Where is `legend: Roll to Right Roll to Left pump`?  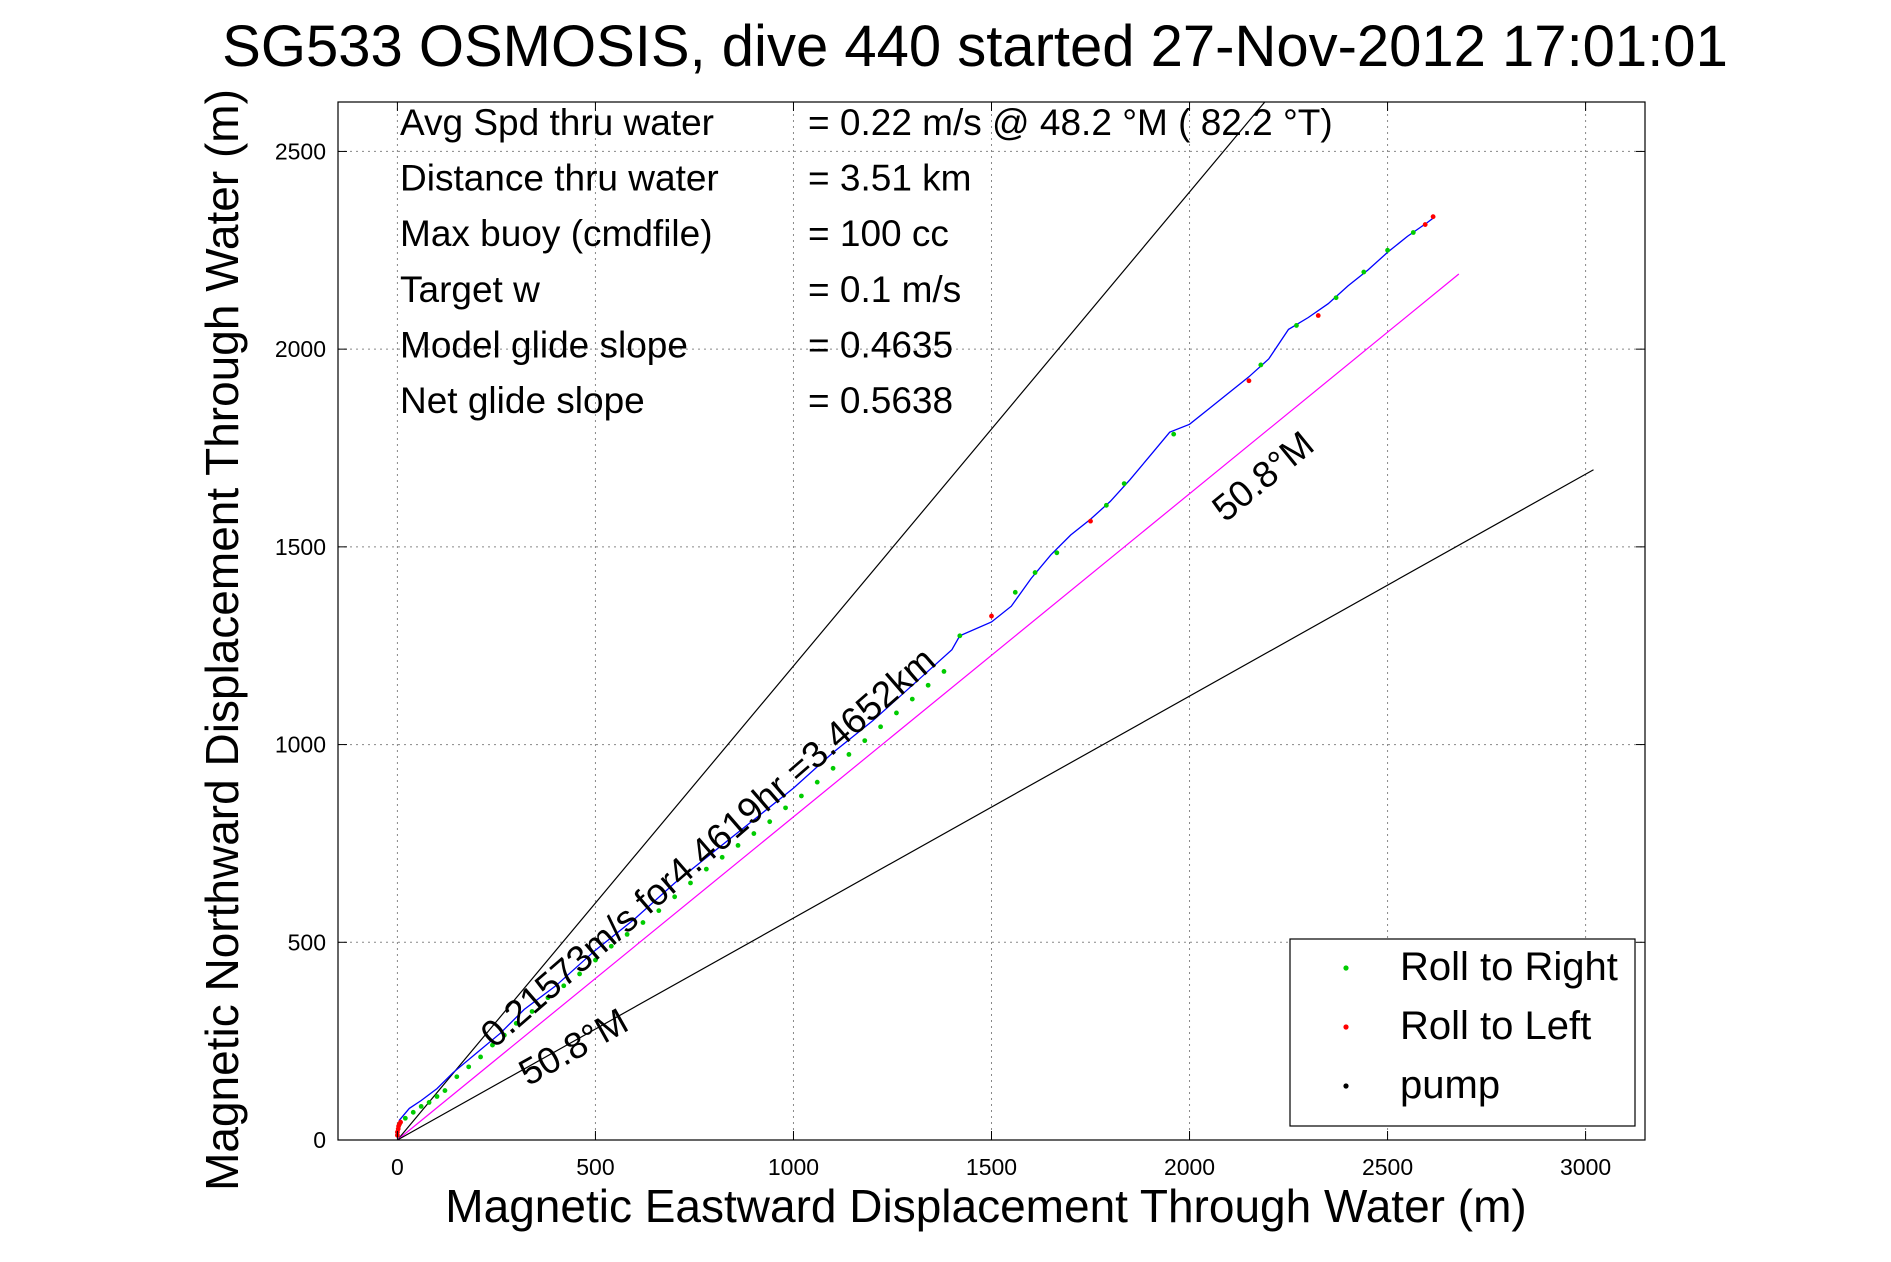
legend: Roll to Right Roll to Left pump is located at coordinates (1462, 1032).